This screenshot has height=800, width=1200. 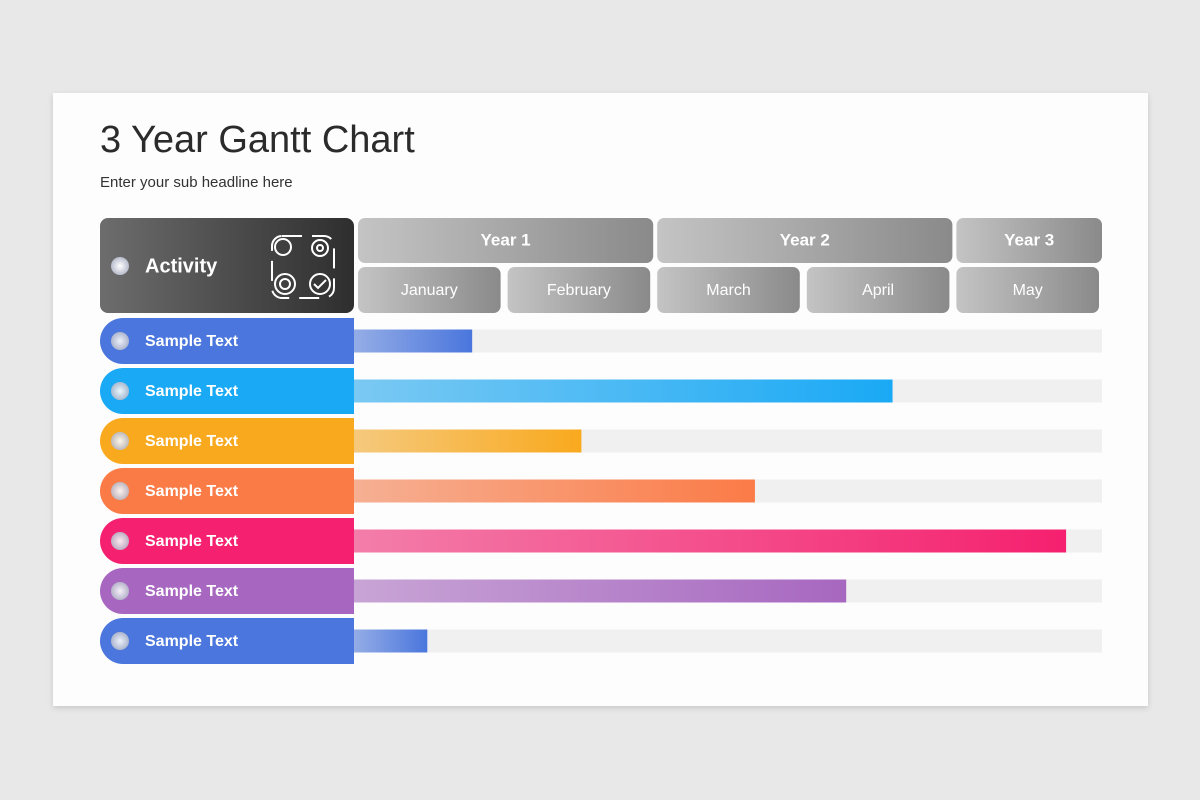 I want to click on month-label: April, so click(x=878, y=290).